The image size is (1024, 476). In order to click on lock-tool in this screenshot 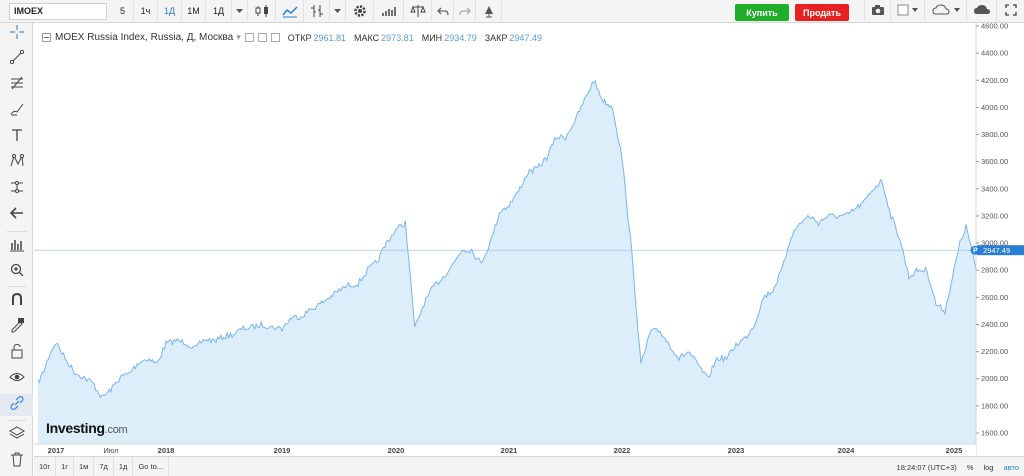, I will do `click(16, 353)`.